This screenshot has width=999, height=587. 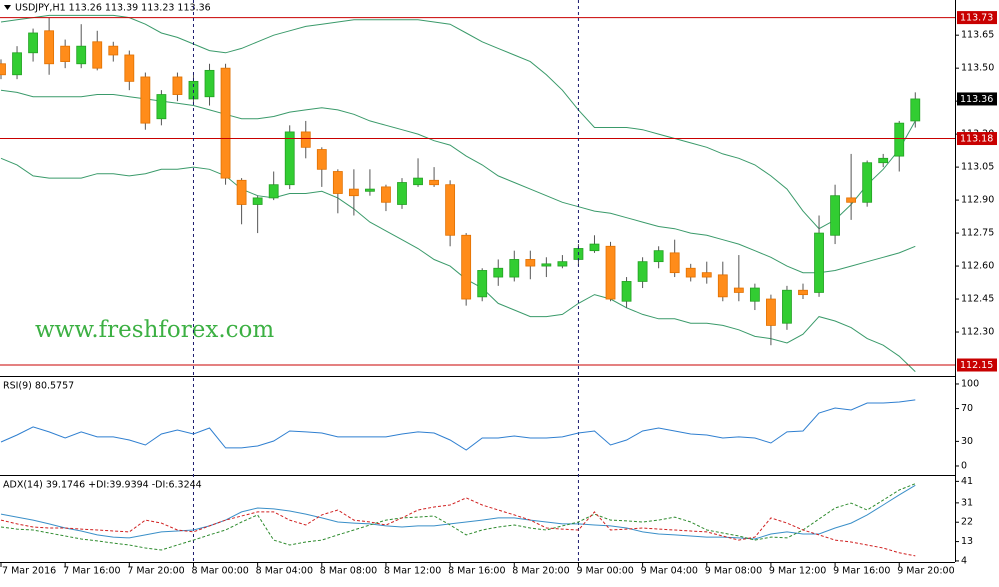 What do you see at coordinates (219, 571) in the screenshot?
I see `x-tick-label: 8 Mar 00:00` at bounding box center [219, 571].